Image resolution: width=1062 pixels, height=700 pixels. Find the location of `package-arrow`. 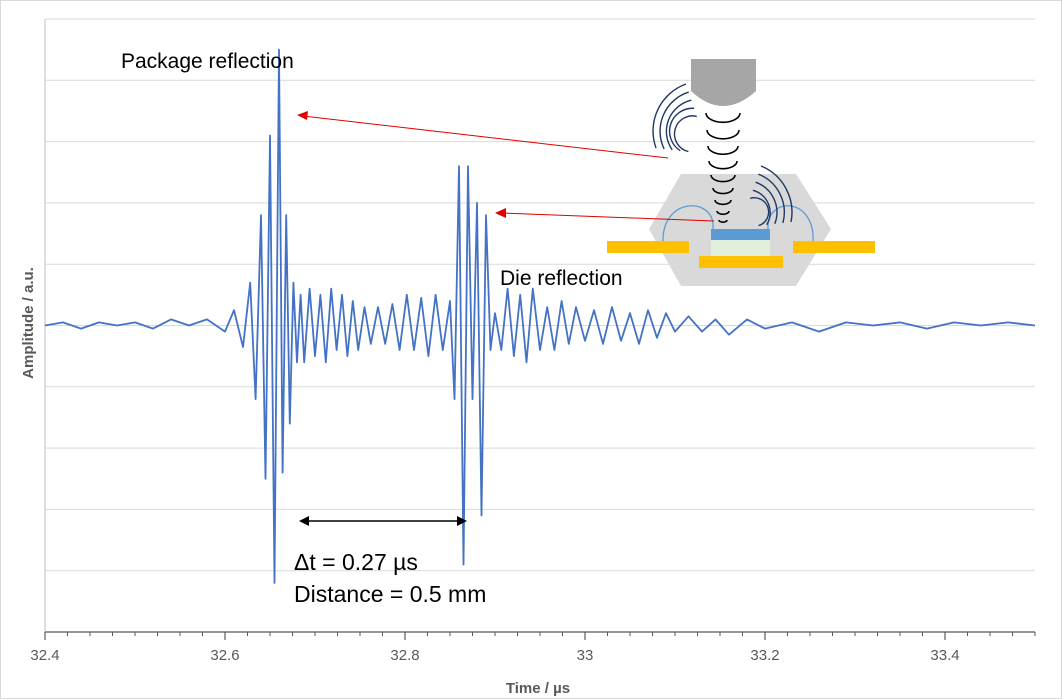

package-arrow is located at coordinates (485, 137).